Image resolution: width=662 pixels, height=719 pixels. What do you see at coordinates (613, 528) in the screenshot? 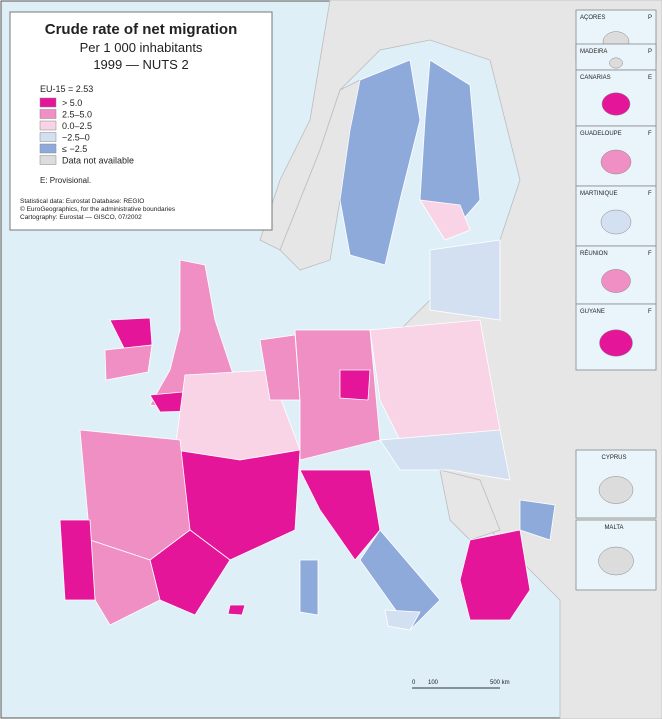
I see `inset-name: MALTA` at bounding box center [613, 528].